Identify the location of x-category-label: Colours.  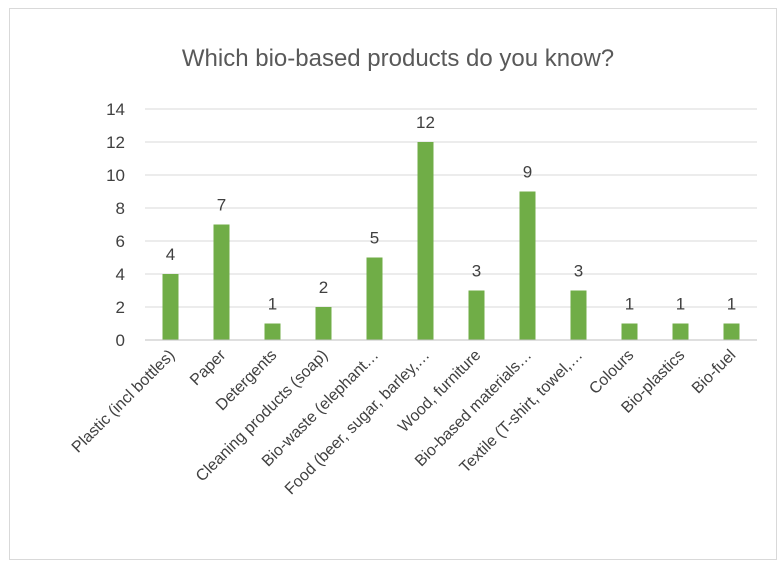
(611, 372).